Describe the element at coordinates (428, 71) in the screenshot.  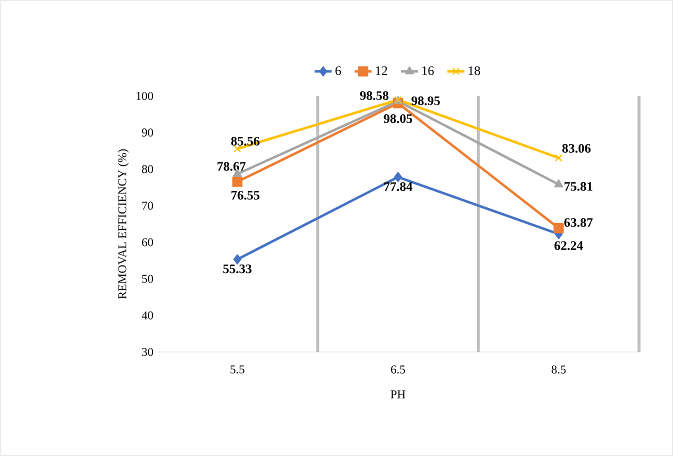
I see `legend-label: 16` at that location.